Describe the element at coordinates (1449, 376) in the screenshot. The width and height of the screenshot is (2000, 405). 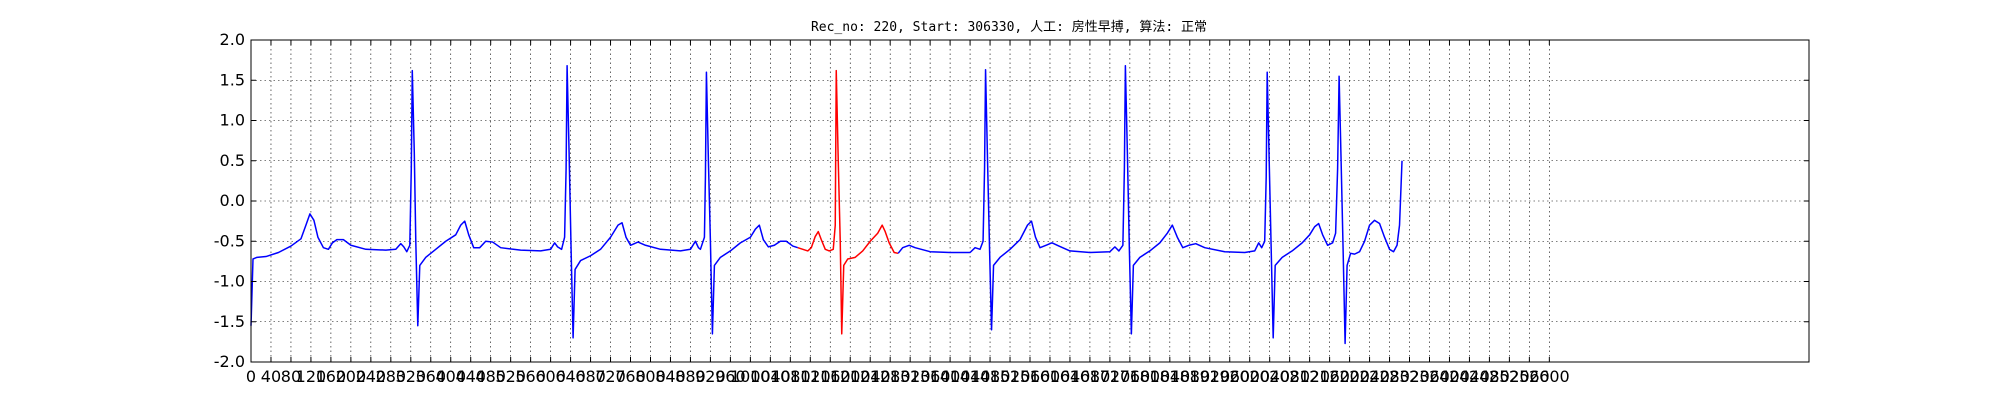
I see `x-tick-label: 2400` at that location.